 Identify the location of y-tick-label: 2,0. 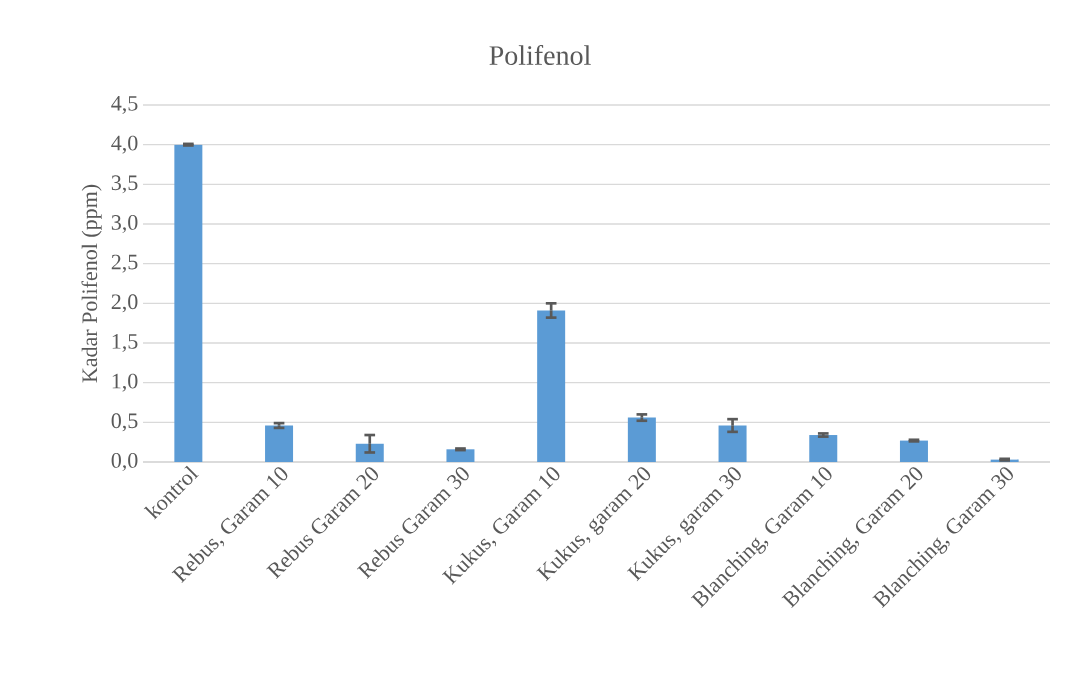
(124, 303).